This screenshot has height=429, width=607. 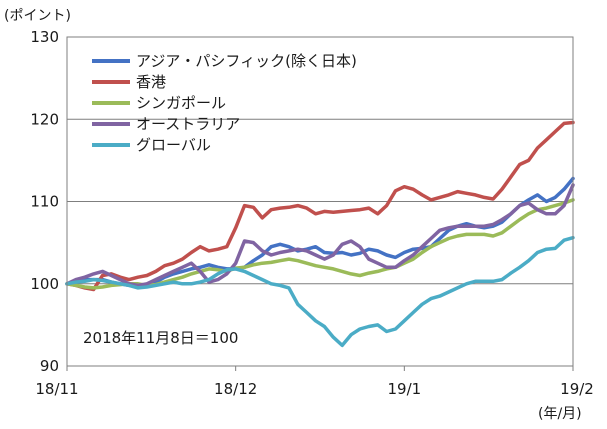 I want to click on x-tick-label: 19/2, so click(x=577, y=389).